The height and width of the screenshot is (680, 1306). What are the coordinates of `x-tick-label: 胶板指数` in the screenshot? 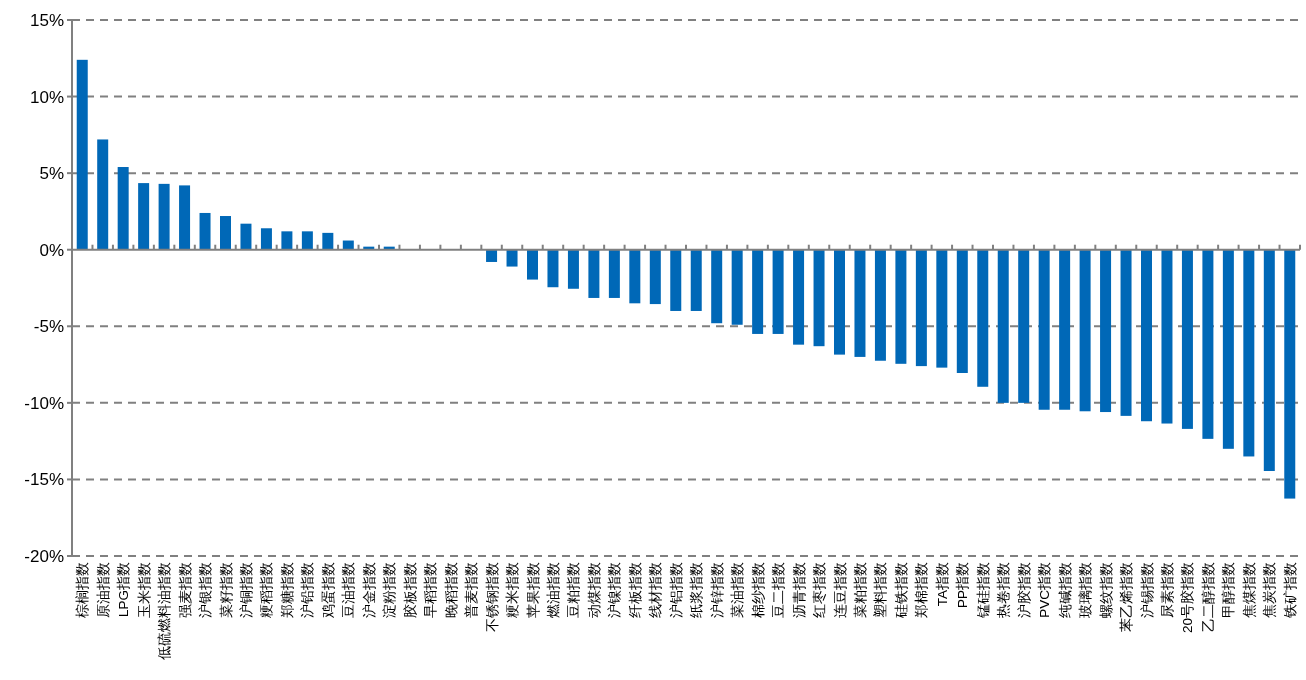 It's located at (410, 590).